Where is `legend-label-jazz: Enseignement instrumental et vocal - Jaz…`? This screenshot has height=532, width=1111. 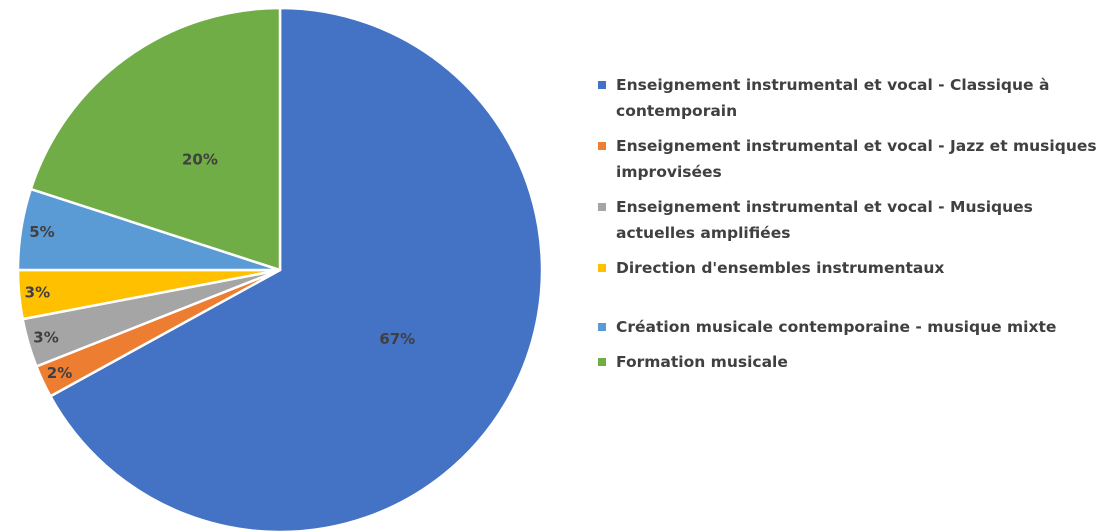
legend-label-jazz: Enseignement instrumental et vocal - Jaz… is located at coordinates (856, 159).